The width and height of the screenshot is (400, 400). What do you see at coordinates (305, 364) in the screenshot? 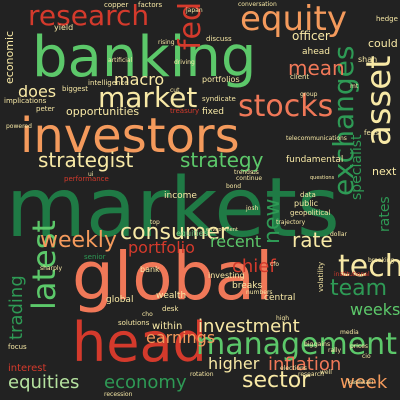
I see `word-inflation: inflation` at bounding box center [305, 364].